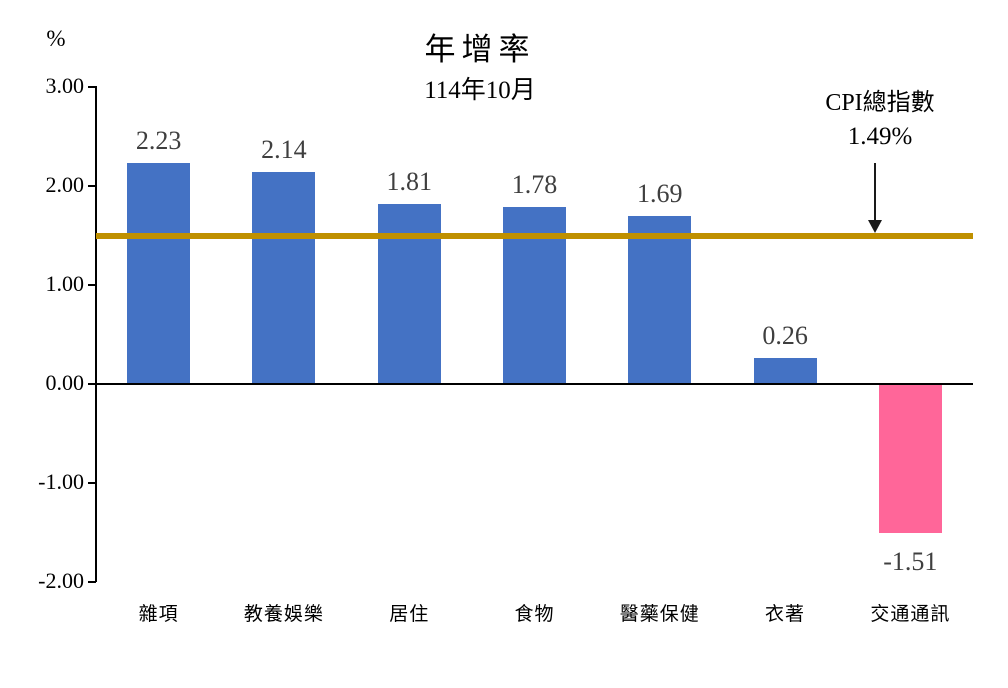 The width and height of the screenshot is (1008, 688). Describe the element at coordinates (480, 90) in the screenshot. I see `chart-subtitle: 114年10月` at that location.